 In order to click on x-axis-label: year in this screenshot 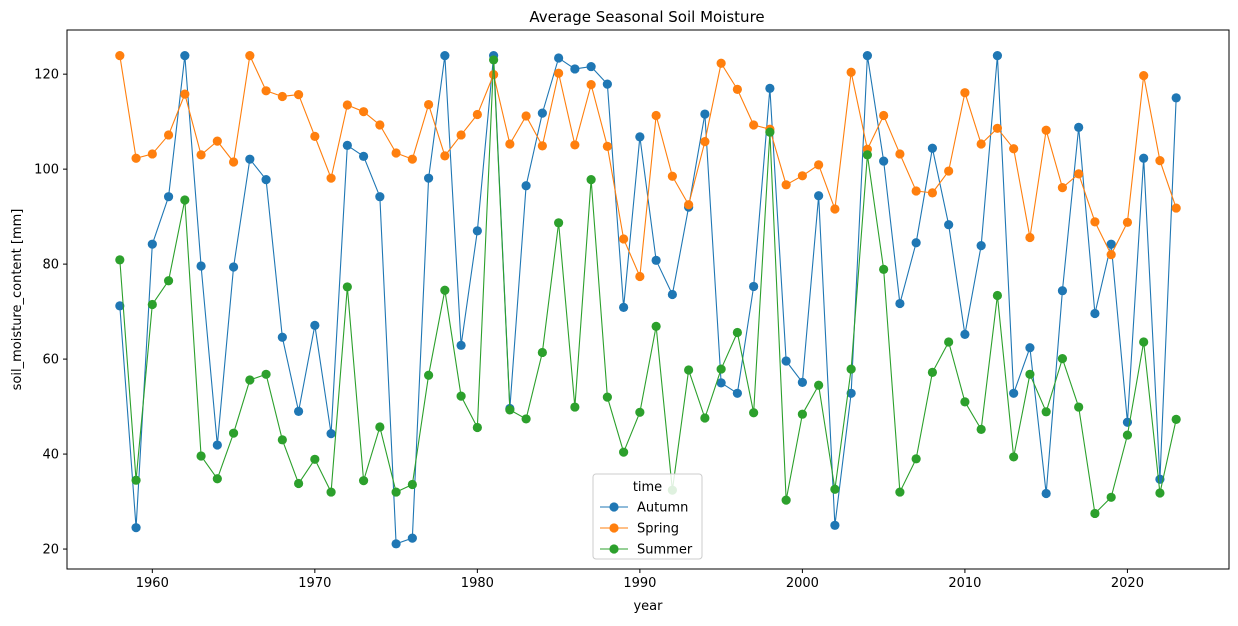, I will do `click(648, 606)`.